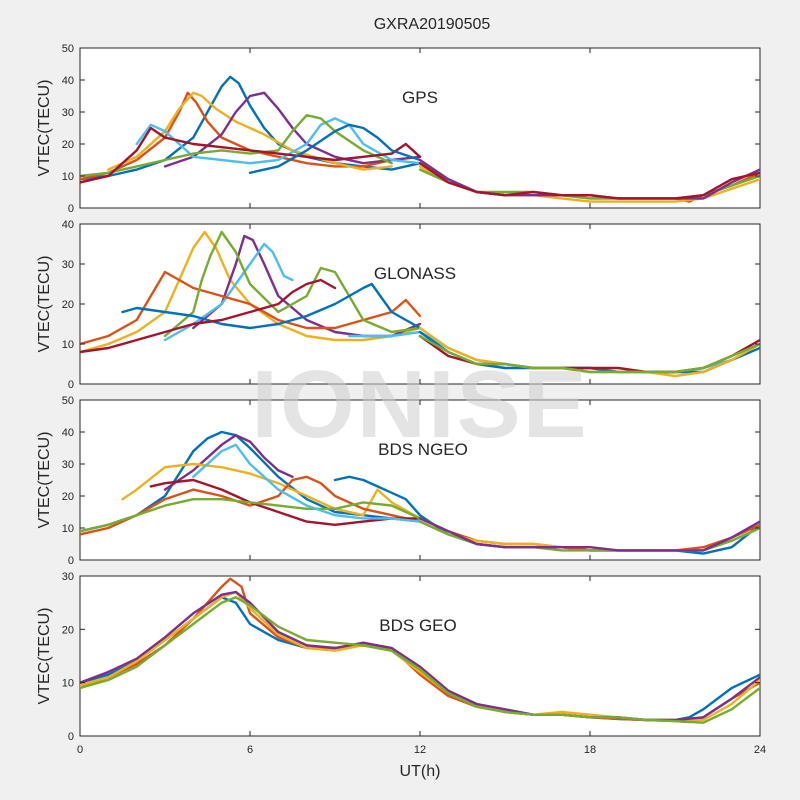 This screenshot has height=800, width=800. I want to click on x-axis-label: UT(h), so click(420, 771).